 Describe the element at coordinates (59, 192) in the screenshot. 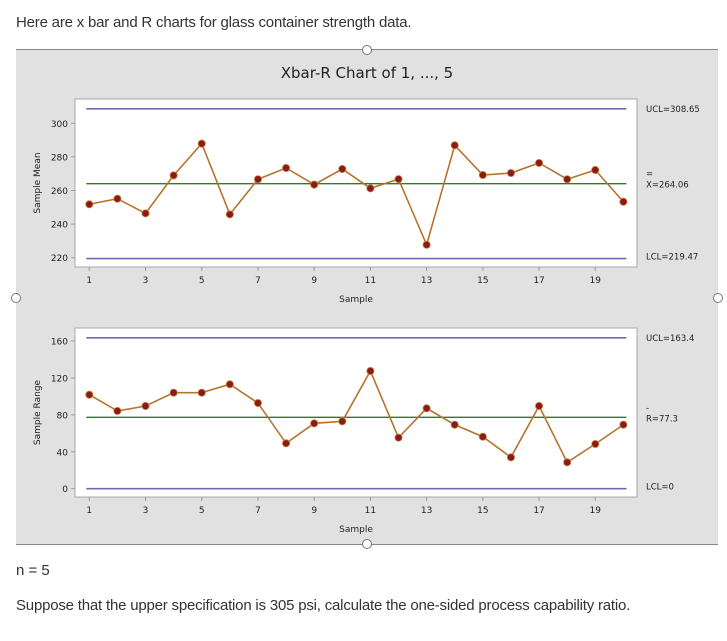

I see `y-tick-label: 260` at that location.